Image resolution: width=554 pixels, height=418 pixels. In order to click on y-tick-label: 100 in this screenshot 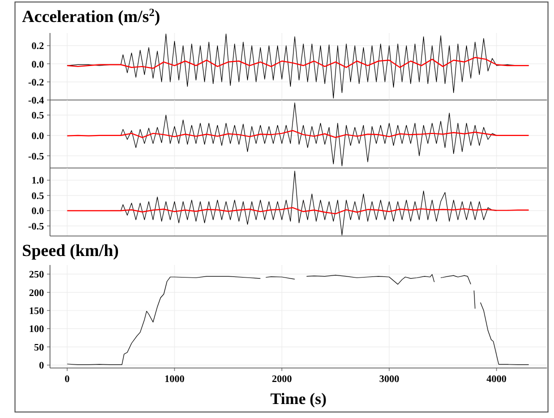, I will do `click(36, 330)`.